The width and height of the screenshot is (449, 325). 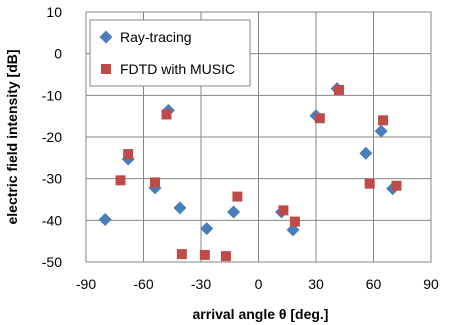 What do you see at coordinates (52, 220) in the screenshot?
I see `y-tick-label: -40` at bounding box center [52, 220].